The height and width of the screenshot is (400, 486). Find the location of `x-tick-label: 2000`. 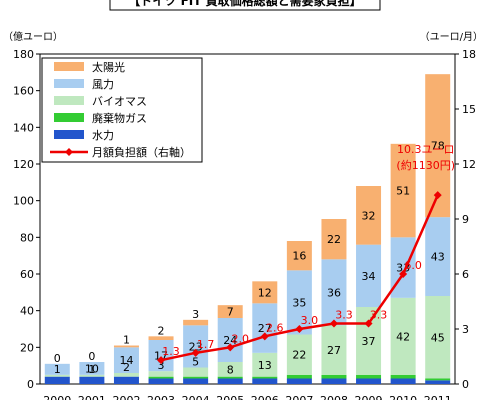

x-tick-label: 2000 is located at coordinates (57, 397).